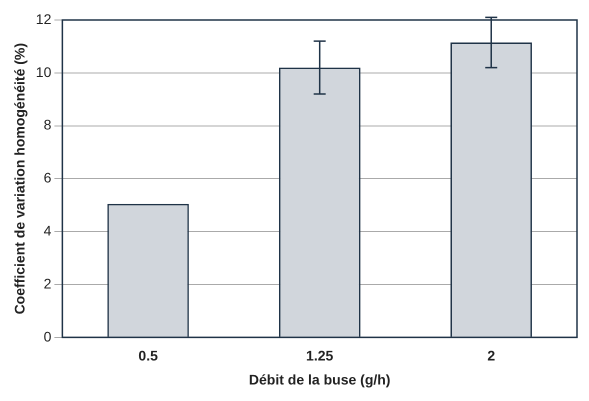 The image size is (589, 401). Describe the element at coordinates (319, 379) in the screenshot. I see `x-axis-title: Débit de la buse (g/h)` at that location.